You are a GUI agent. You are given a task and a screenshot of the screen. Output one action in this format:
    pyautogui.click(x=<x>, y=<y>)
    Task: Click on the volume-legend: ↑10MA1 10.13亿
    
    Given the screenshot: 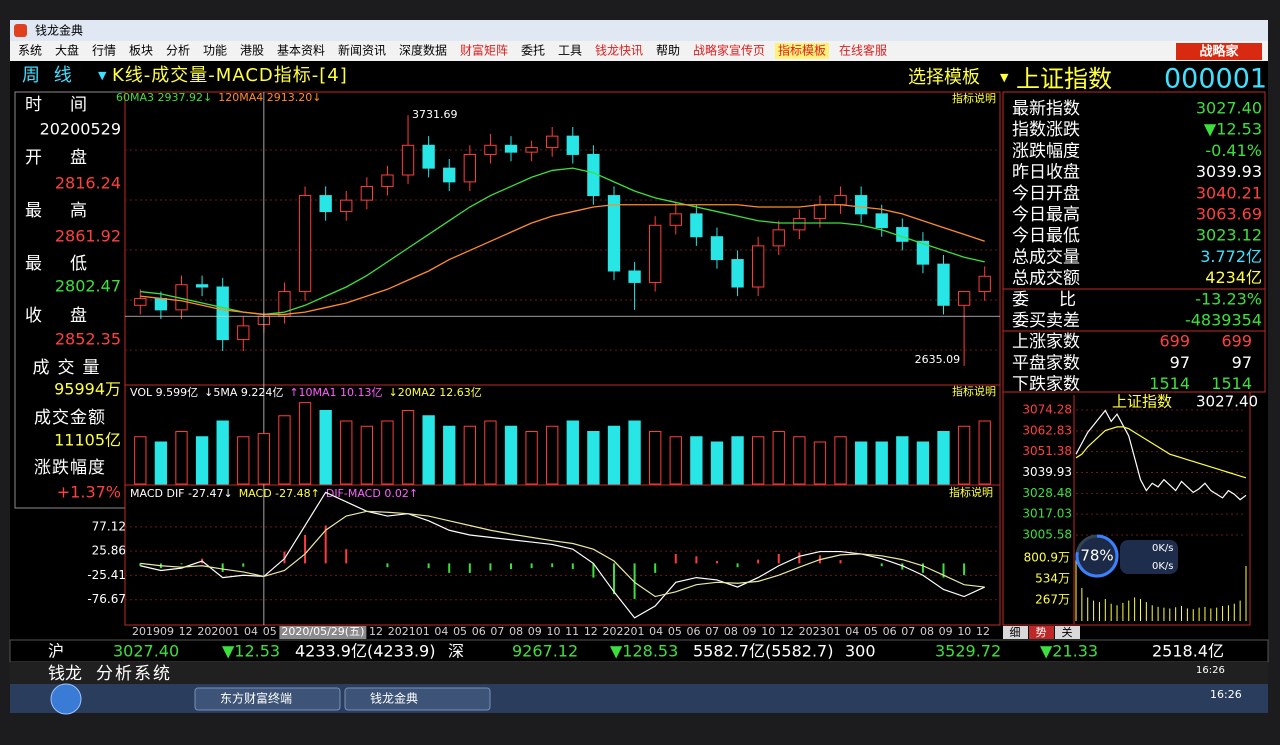 What is the action you would take?
    pyautogui.click(x=335, y=392)
    